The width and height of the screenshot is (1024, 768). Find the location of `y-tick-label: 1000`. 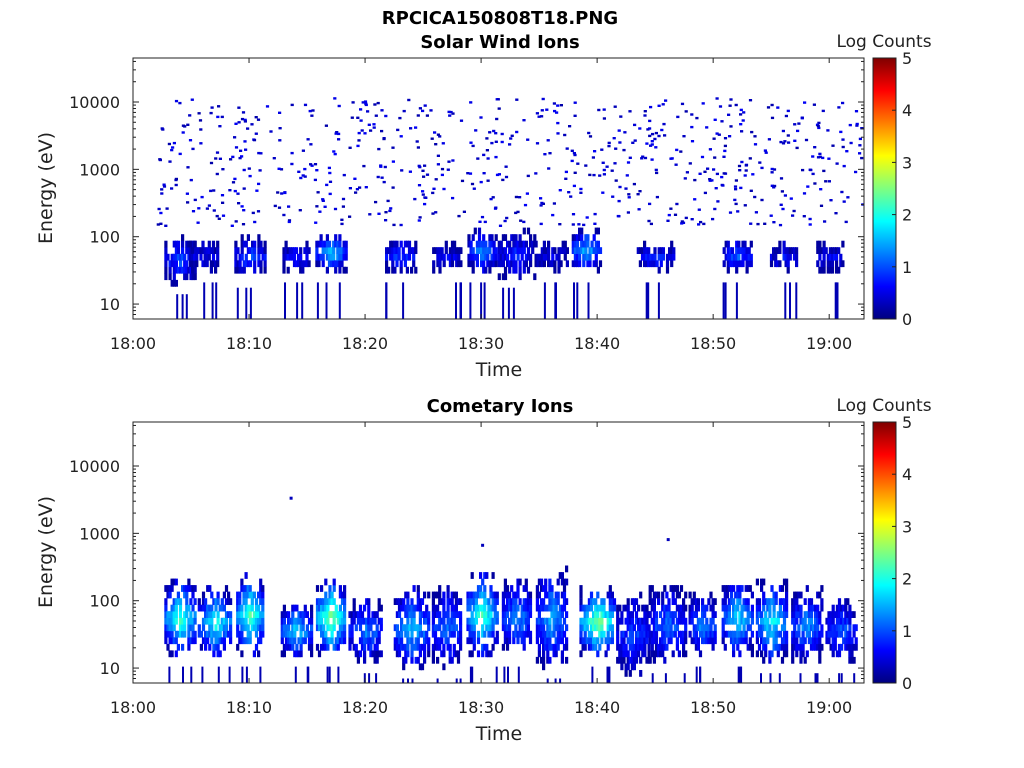

y-tick-label: 1000 is located at coordinates (99, 533).